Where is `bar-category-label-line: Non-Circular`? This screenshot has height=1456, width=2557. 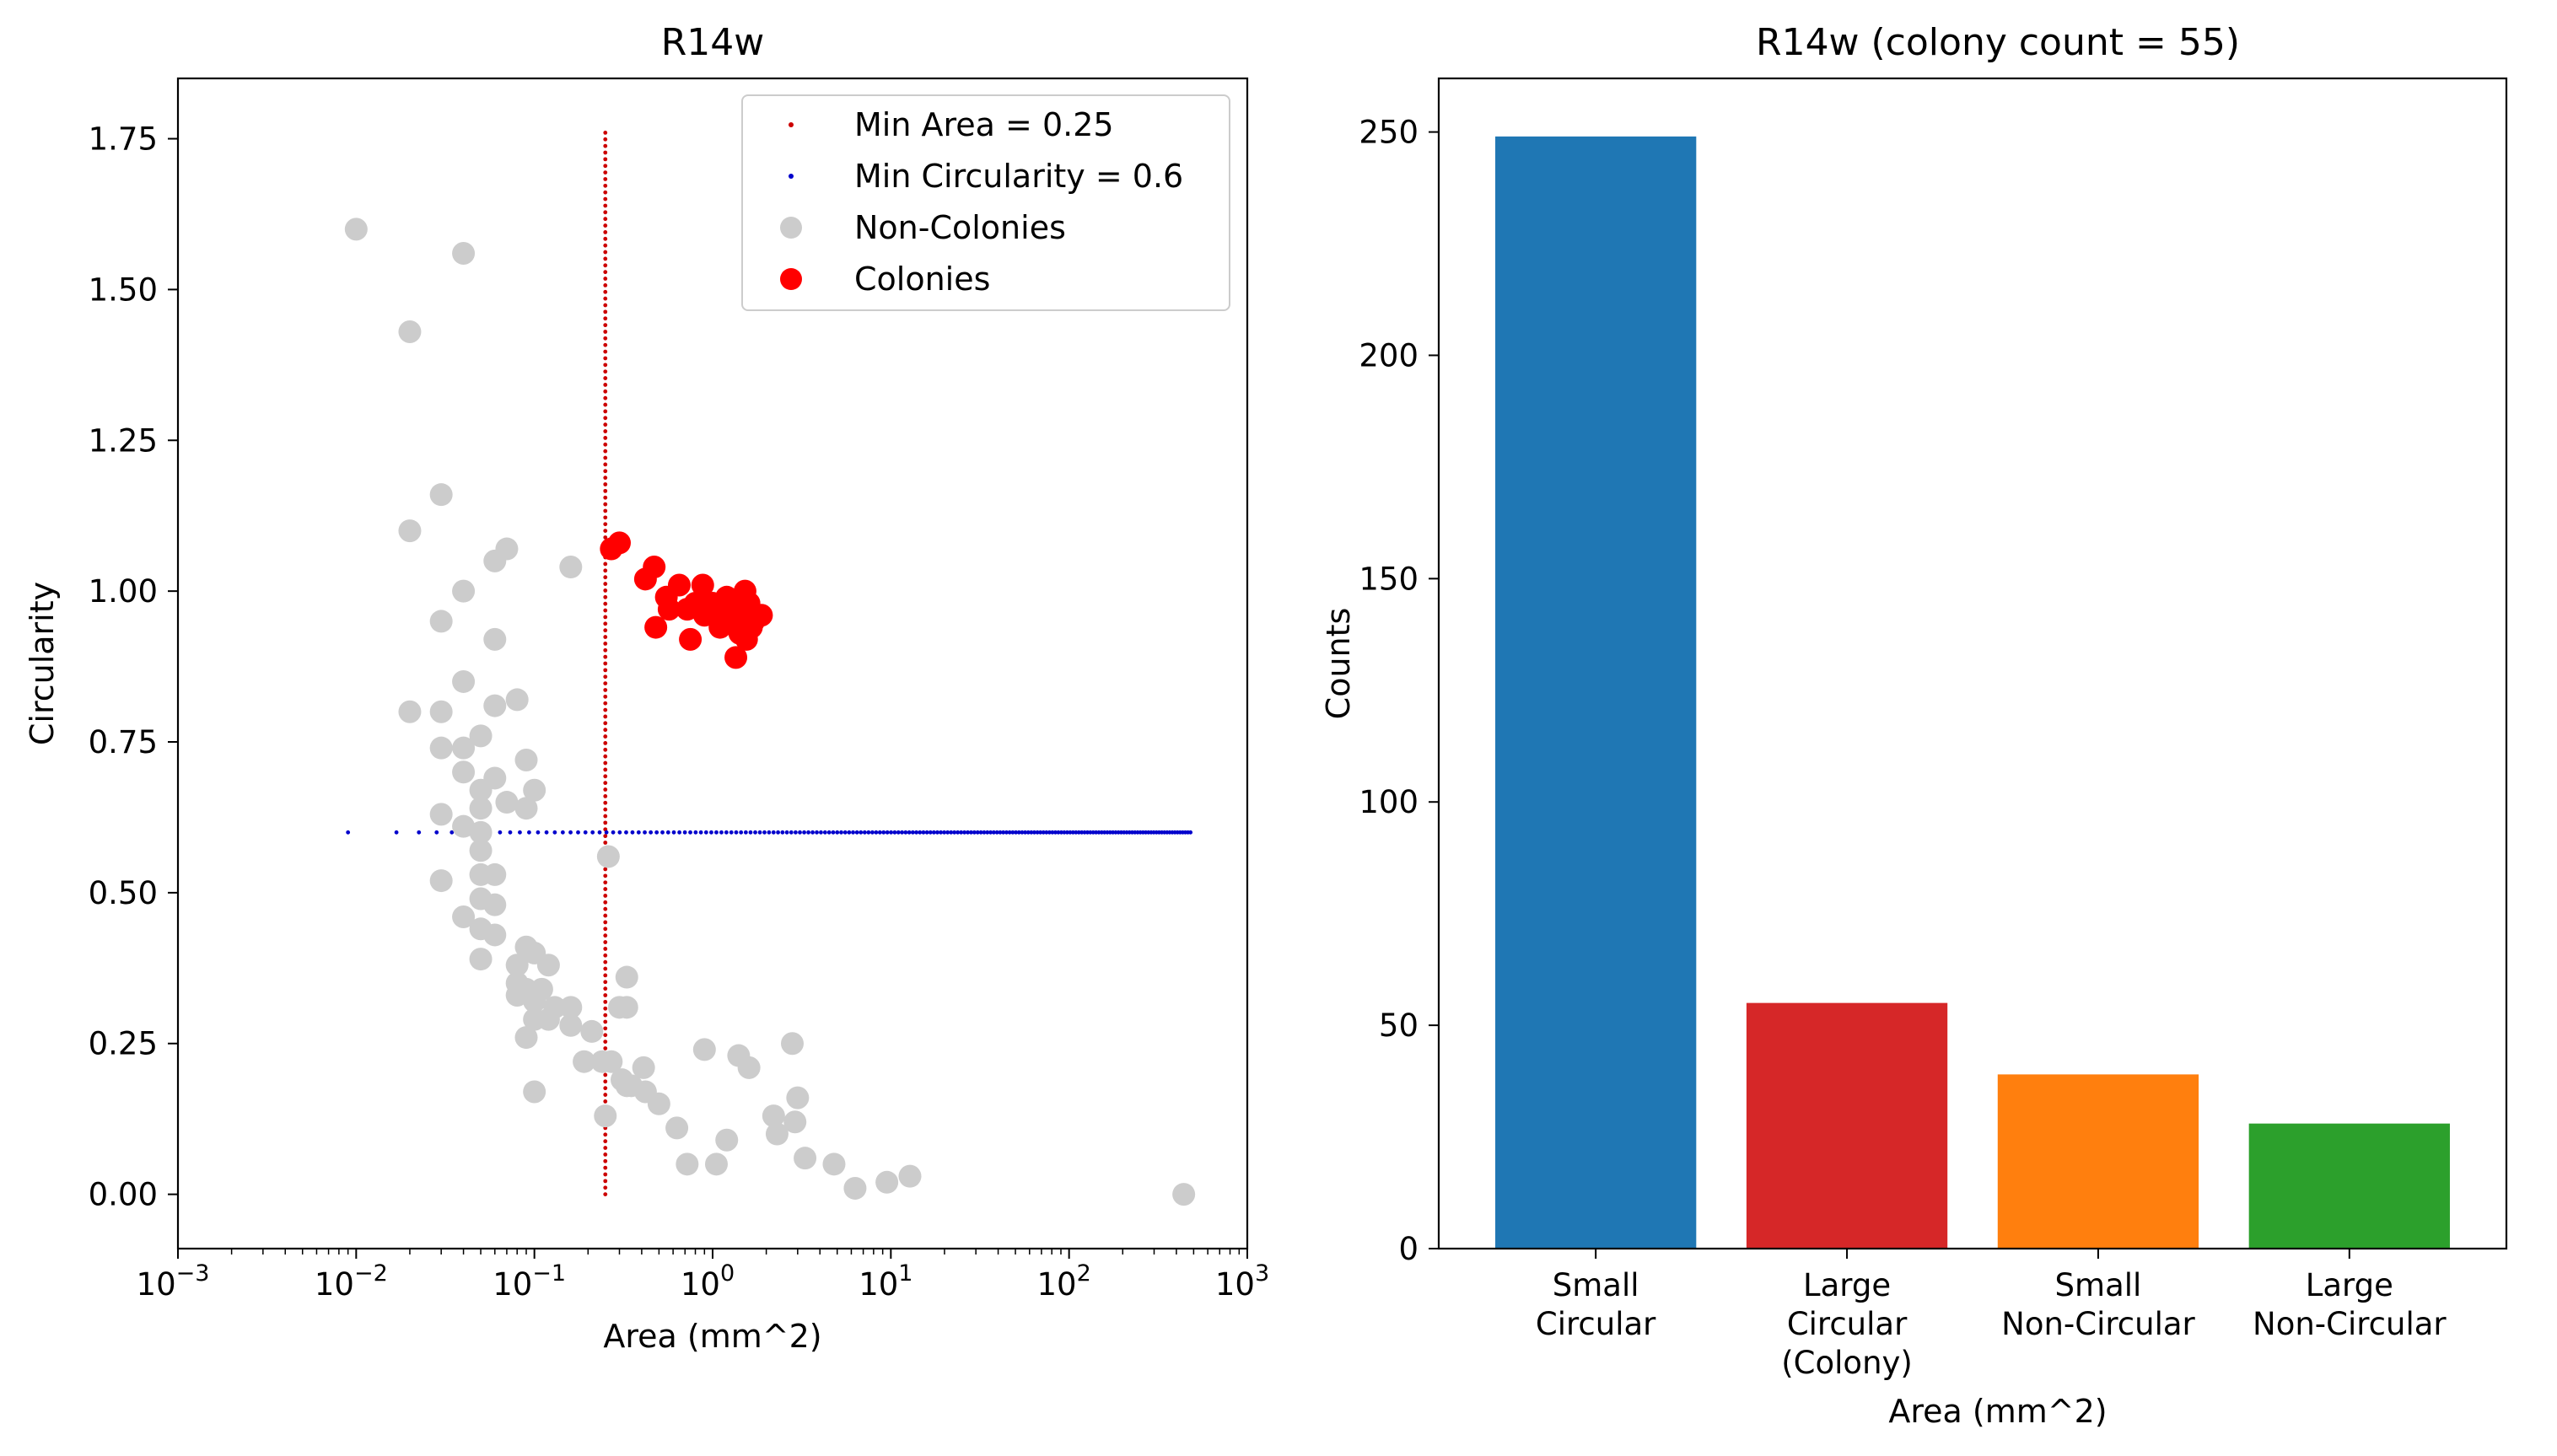
bar-category-label-line: Non-Circular is located at coordinates (2350, 1324).